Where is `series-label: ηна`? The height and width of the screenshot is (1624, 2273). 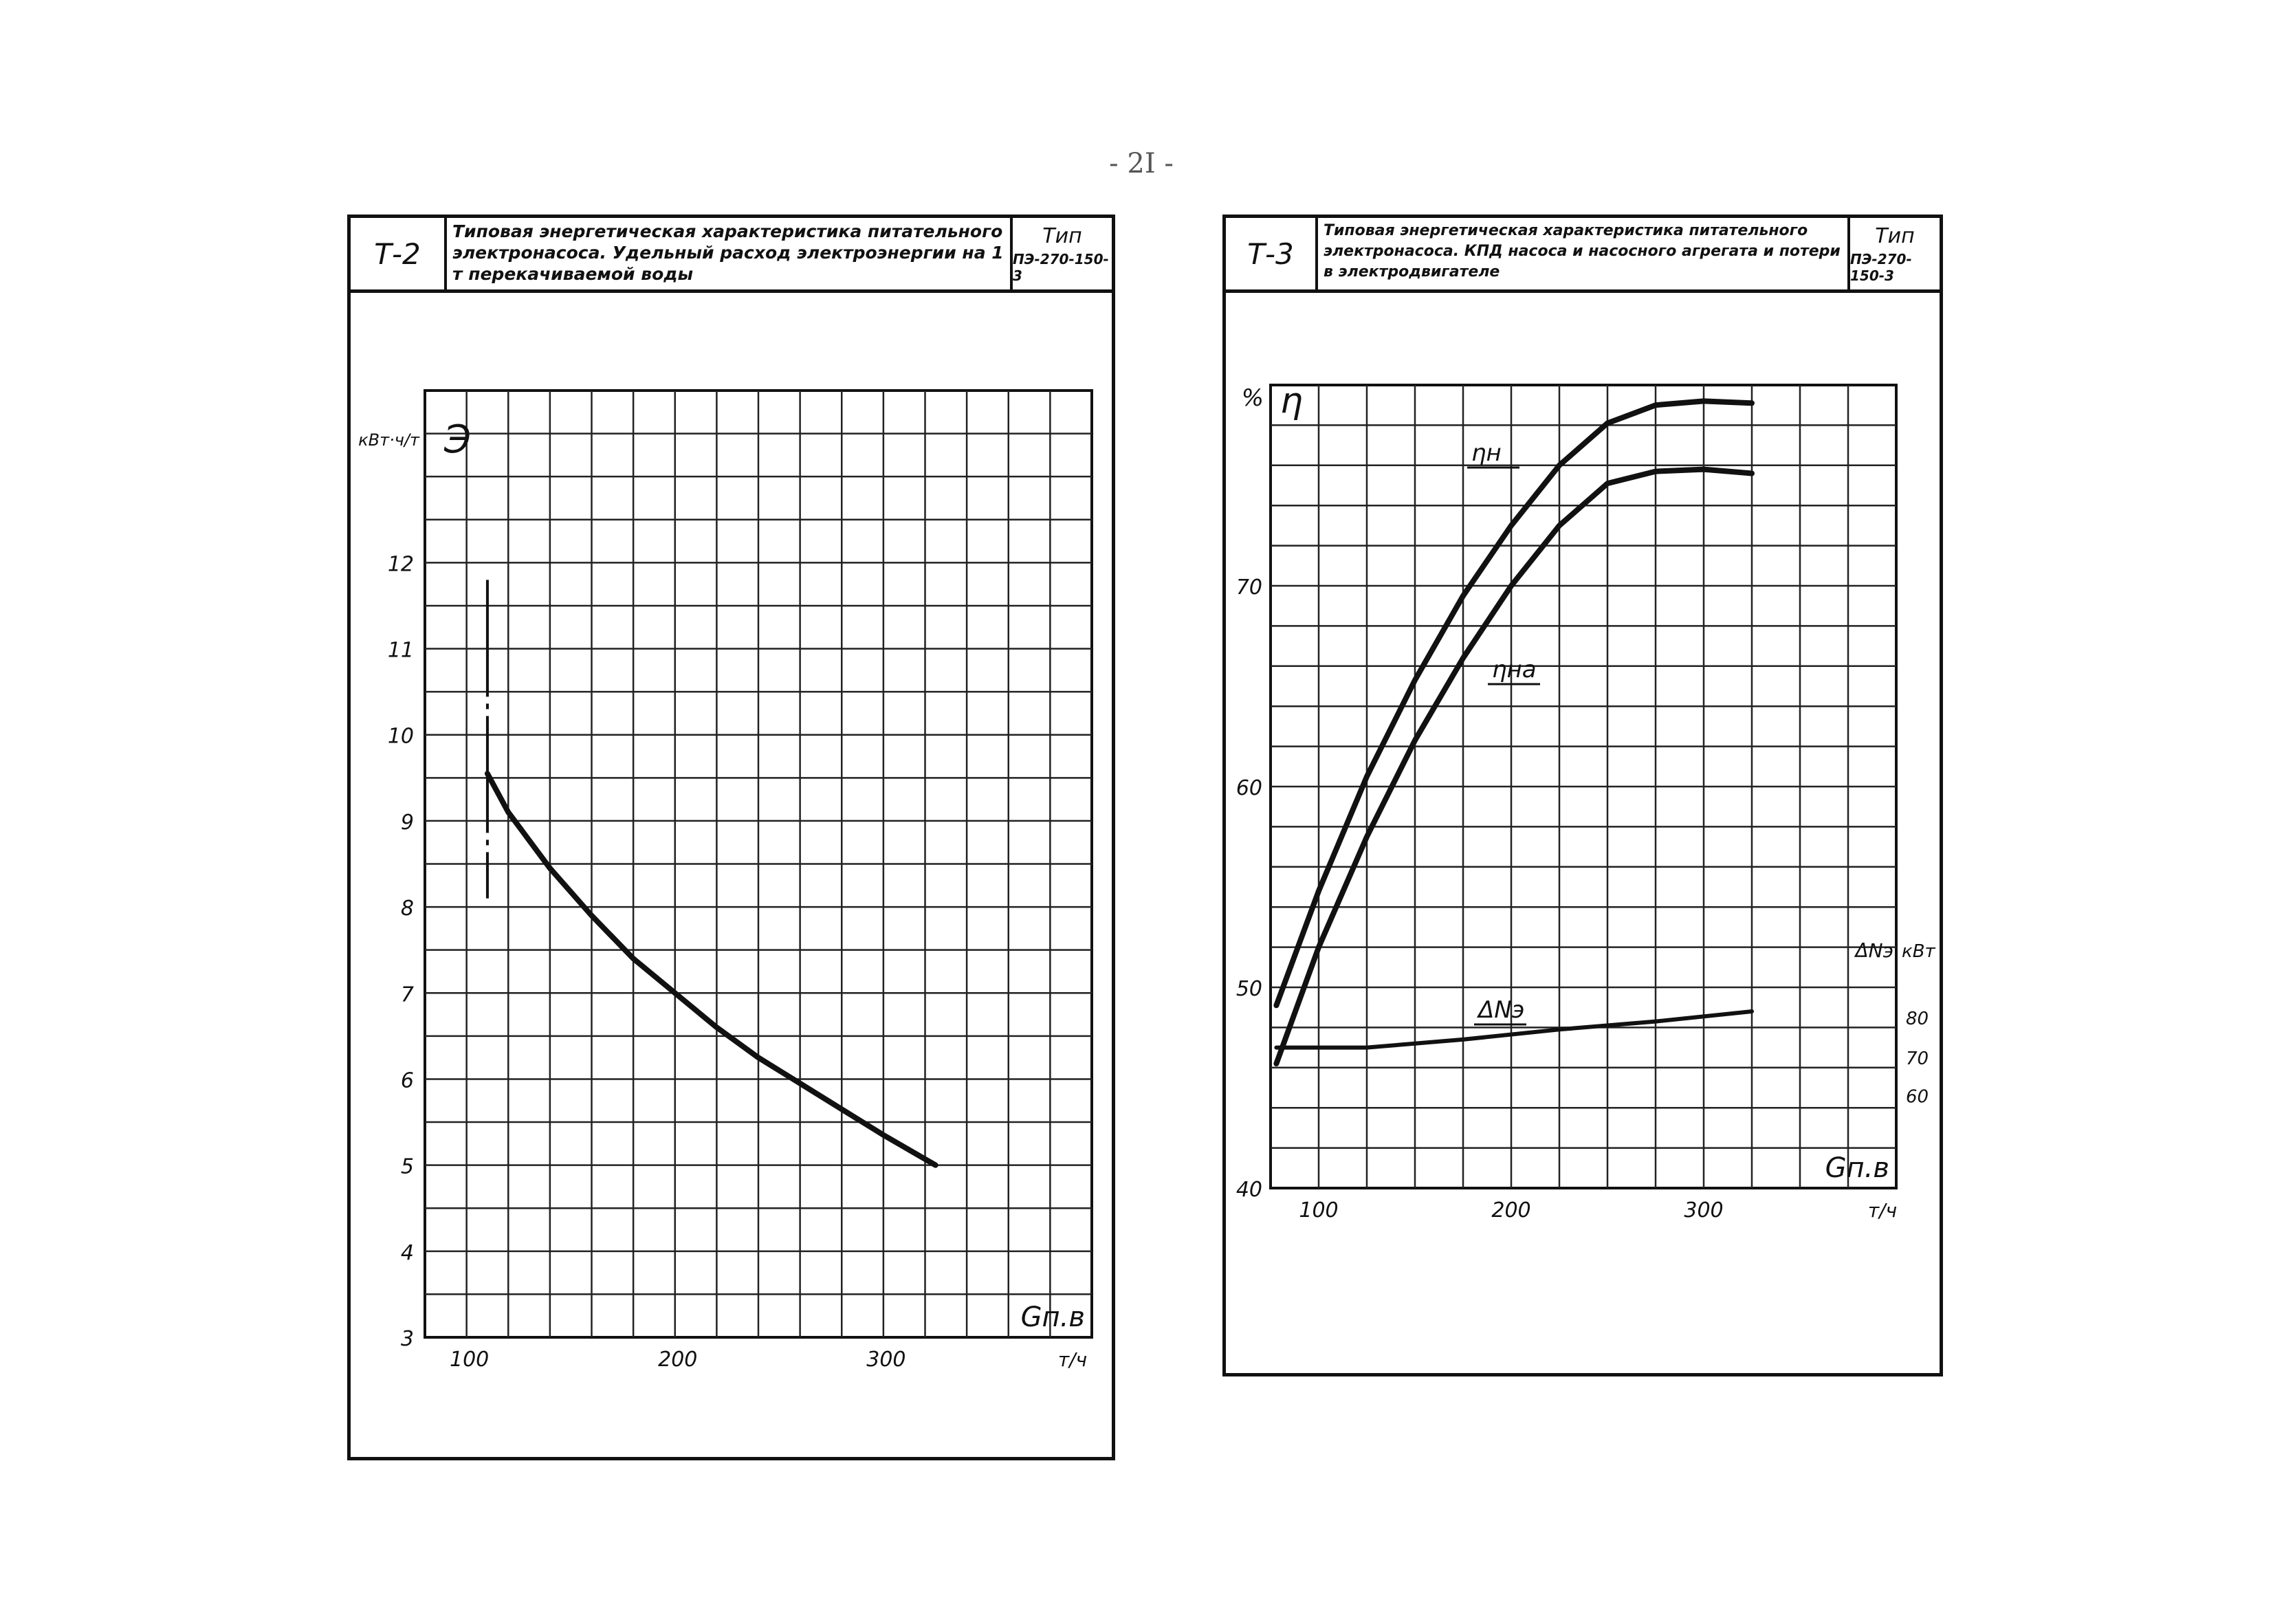
series-label: ηна is located at coordinates (1514, 669).